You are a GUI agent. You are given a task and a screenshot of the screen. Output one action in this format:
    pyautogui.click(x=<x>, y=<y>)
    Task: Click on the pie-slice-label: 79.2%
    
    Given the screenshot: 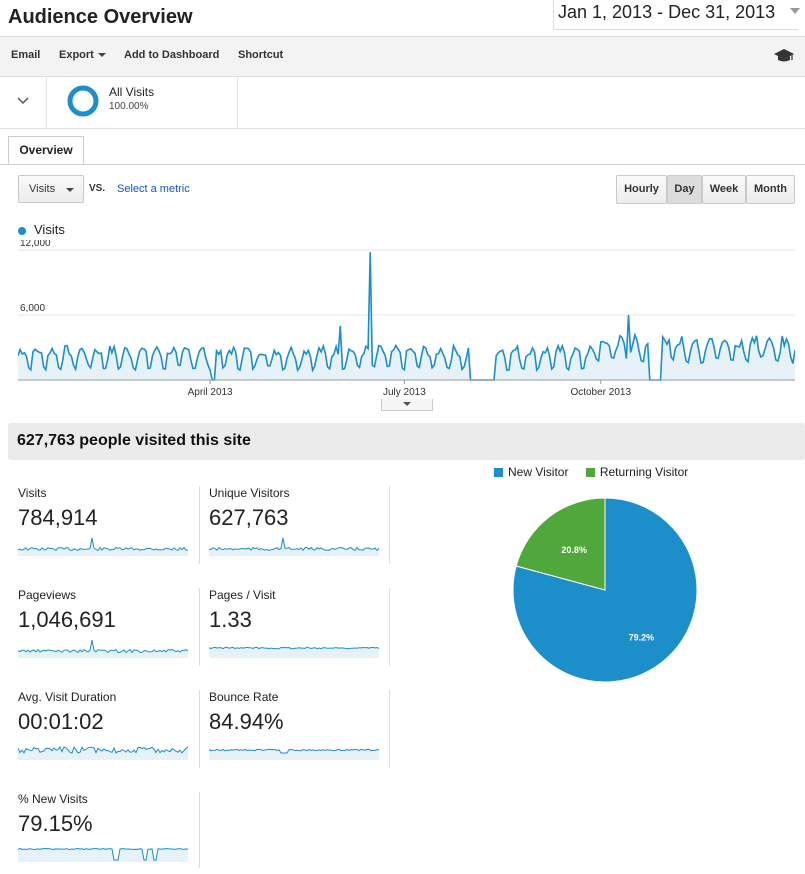 What is the action you would take?
    pyautogui.click(x=642, y=638)
    